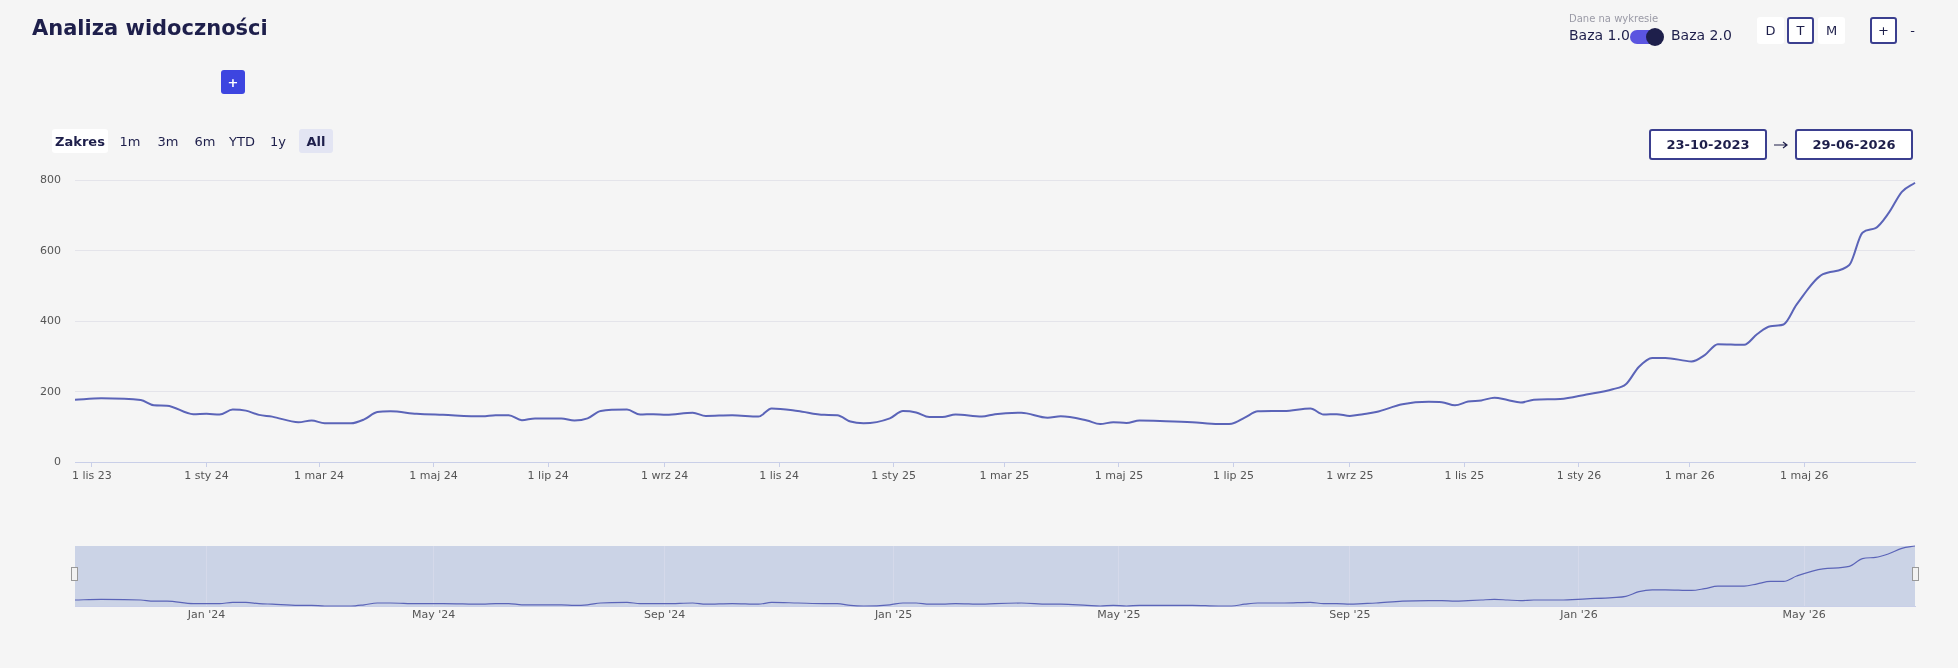 The height and width of the screenshot is (668, 1958). What do you see at coordinates (1804, 476) in the screenshot?
I see `x-tick-label: 1 maj 26` at bounding box center [1804, 476].